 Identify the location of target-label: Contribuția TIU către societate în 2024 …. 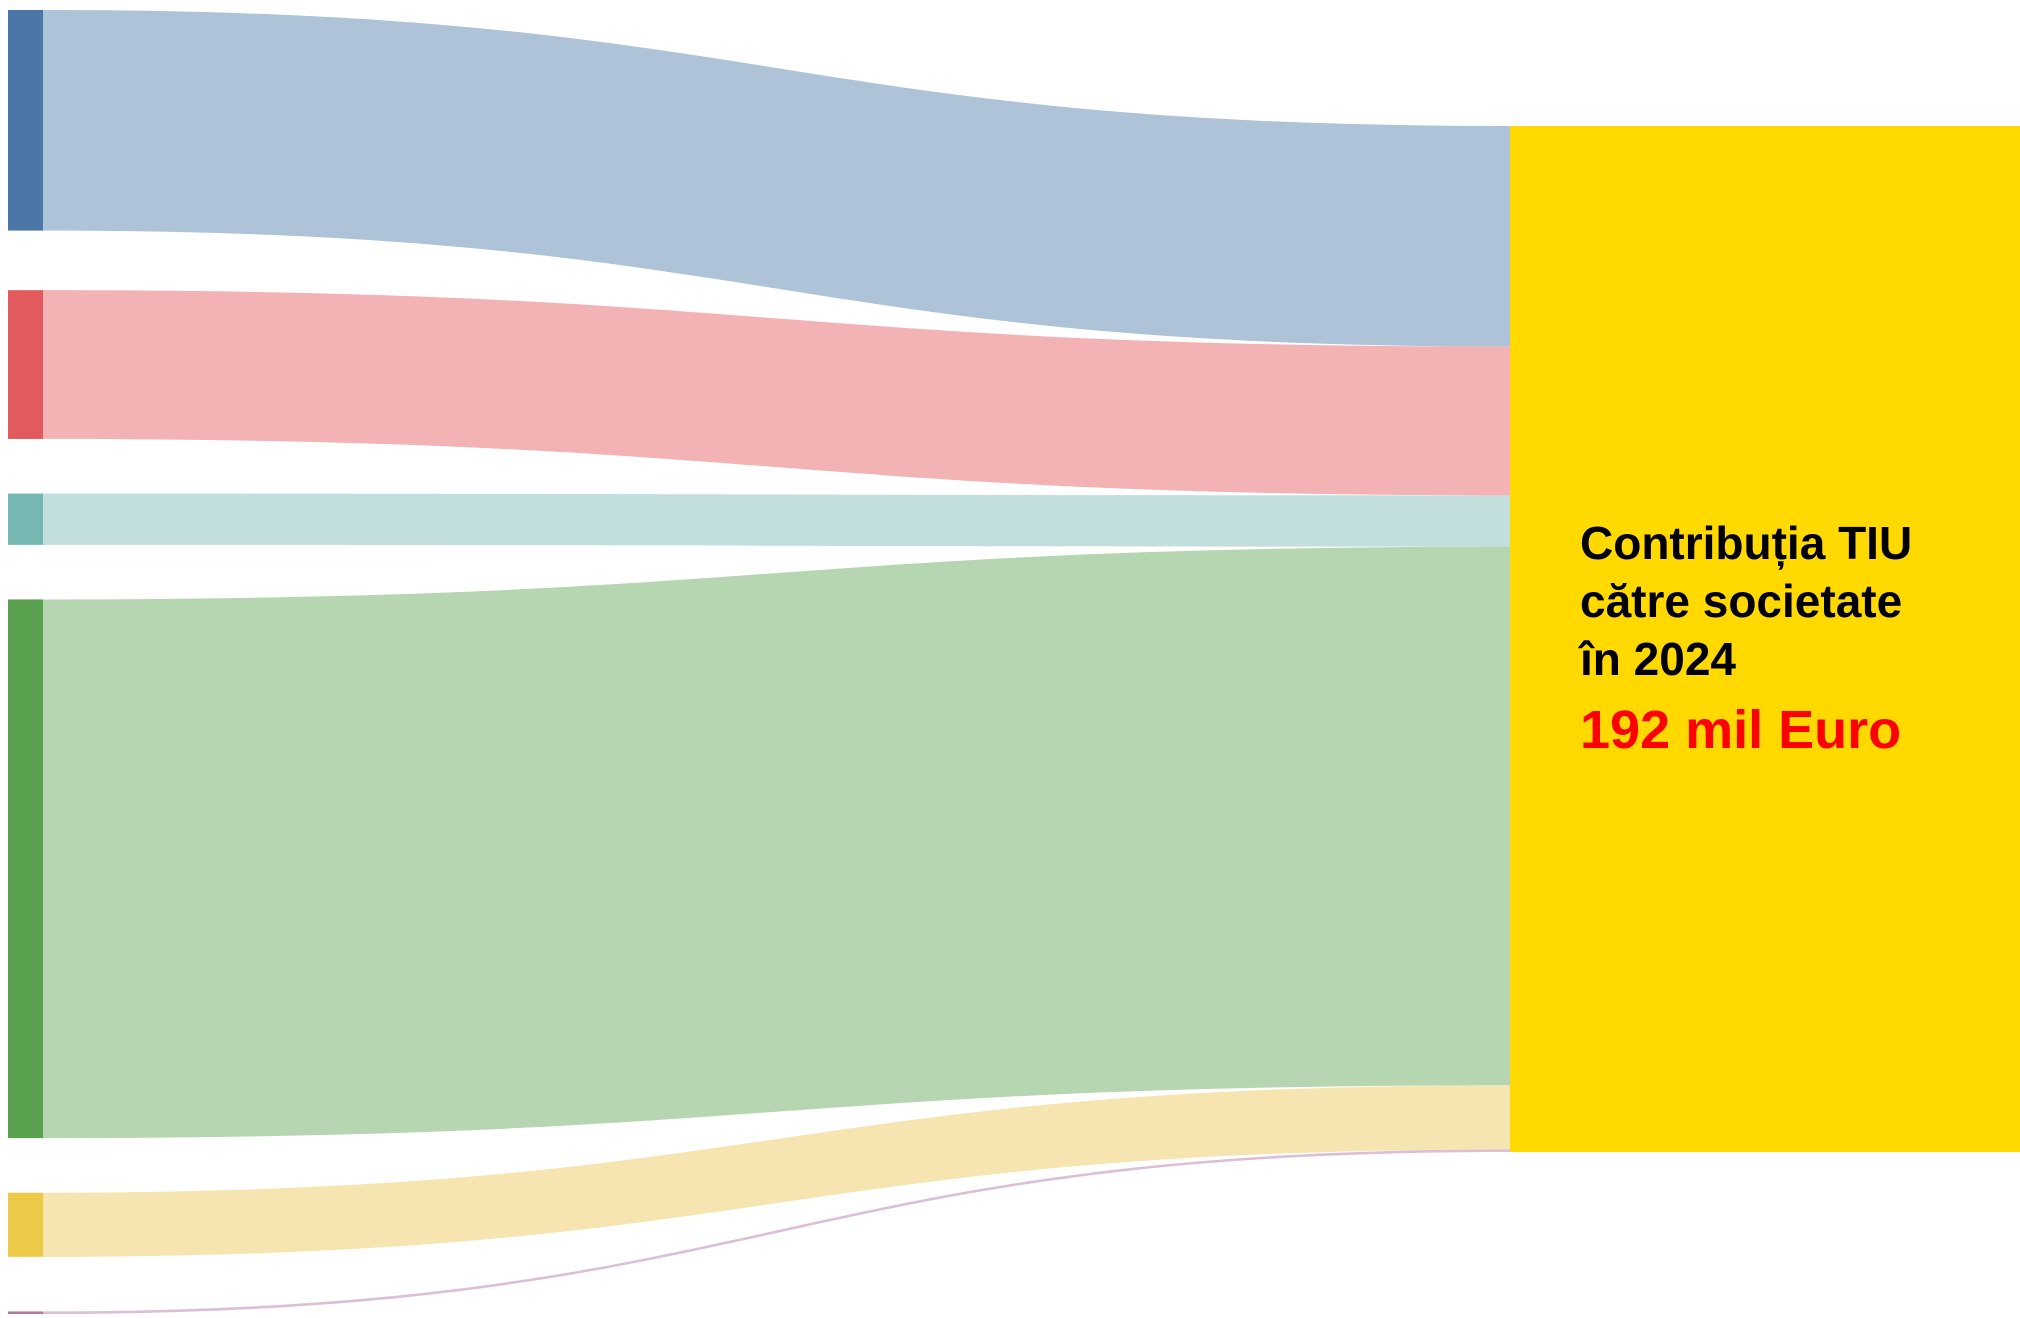
(1790, 639).